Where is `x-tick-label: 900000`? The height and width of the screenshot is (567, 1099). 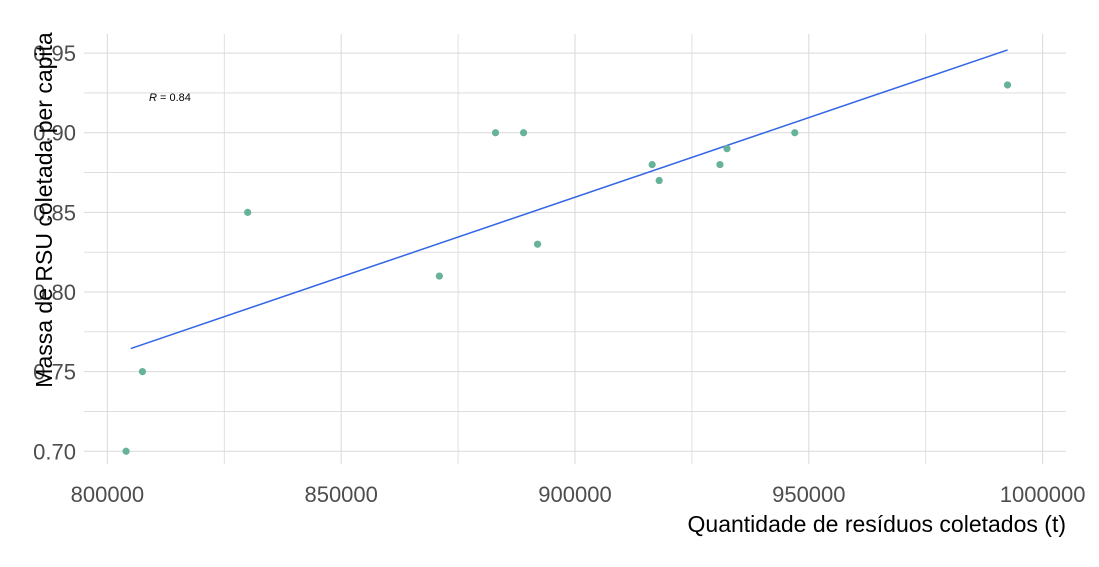 x-tick-label: 900000 is located at coordinates (574, 494).